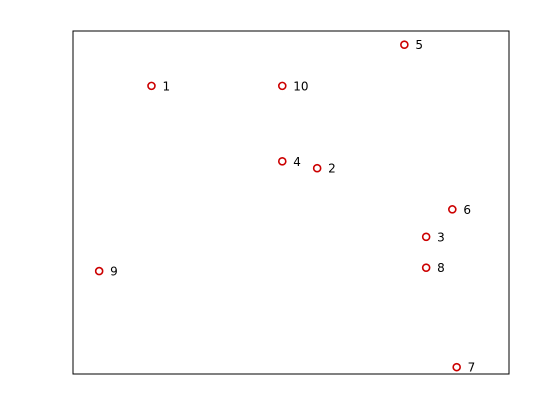 The image size is (560, 420). What do you see at coordinates (467, 210) in the screenshot?
I see `data-label-6: 6` at bounding box center [467, 210].